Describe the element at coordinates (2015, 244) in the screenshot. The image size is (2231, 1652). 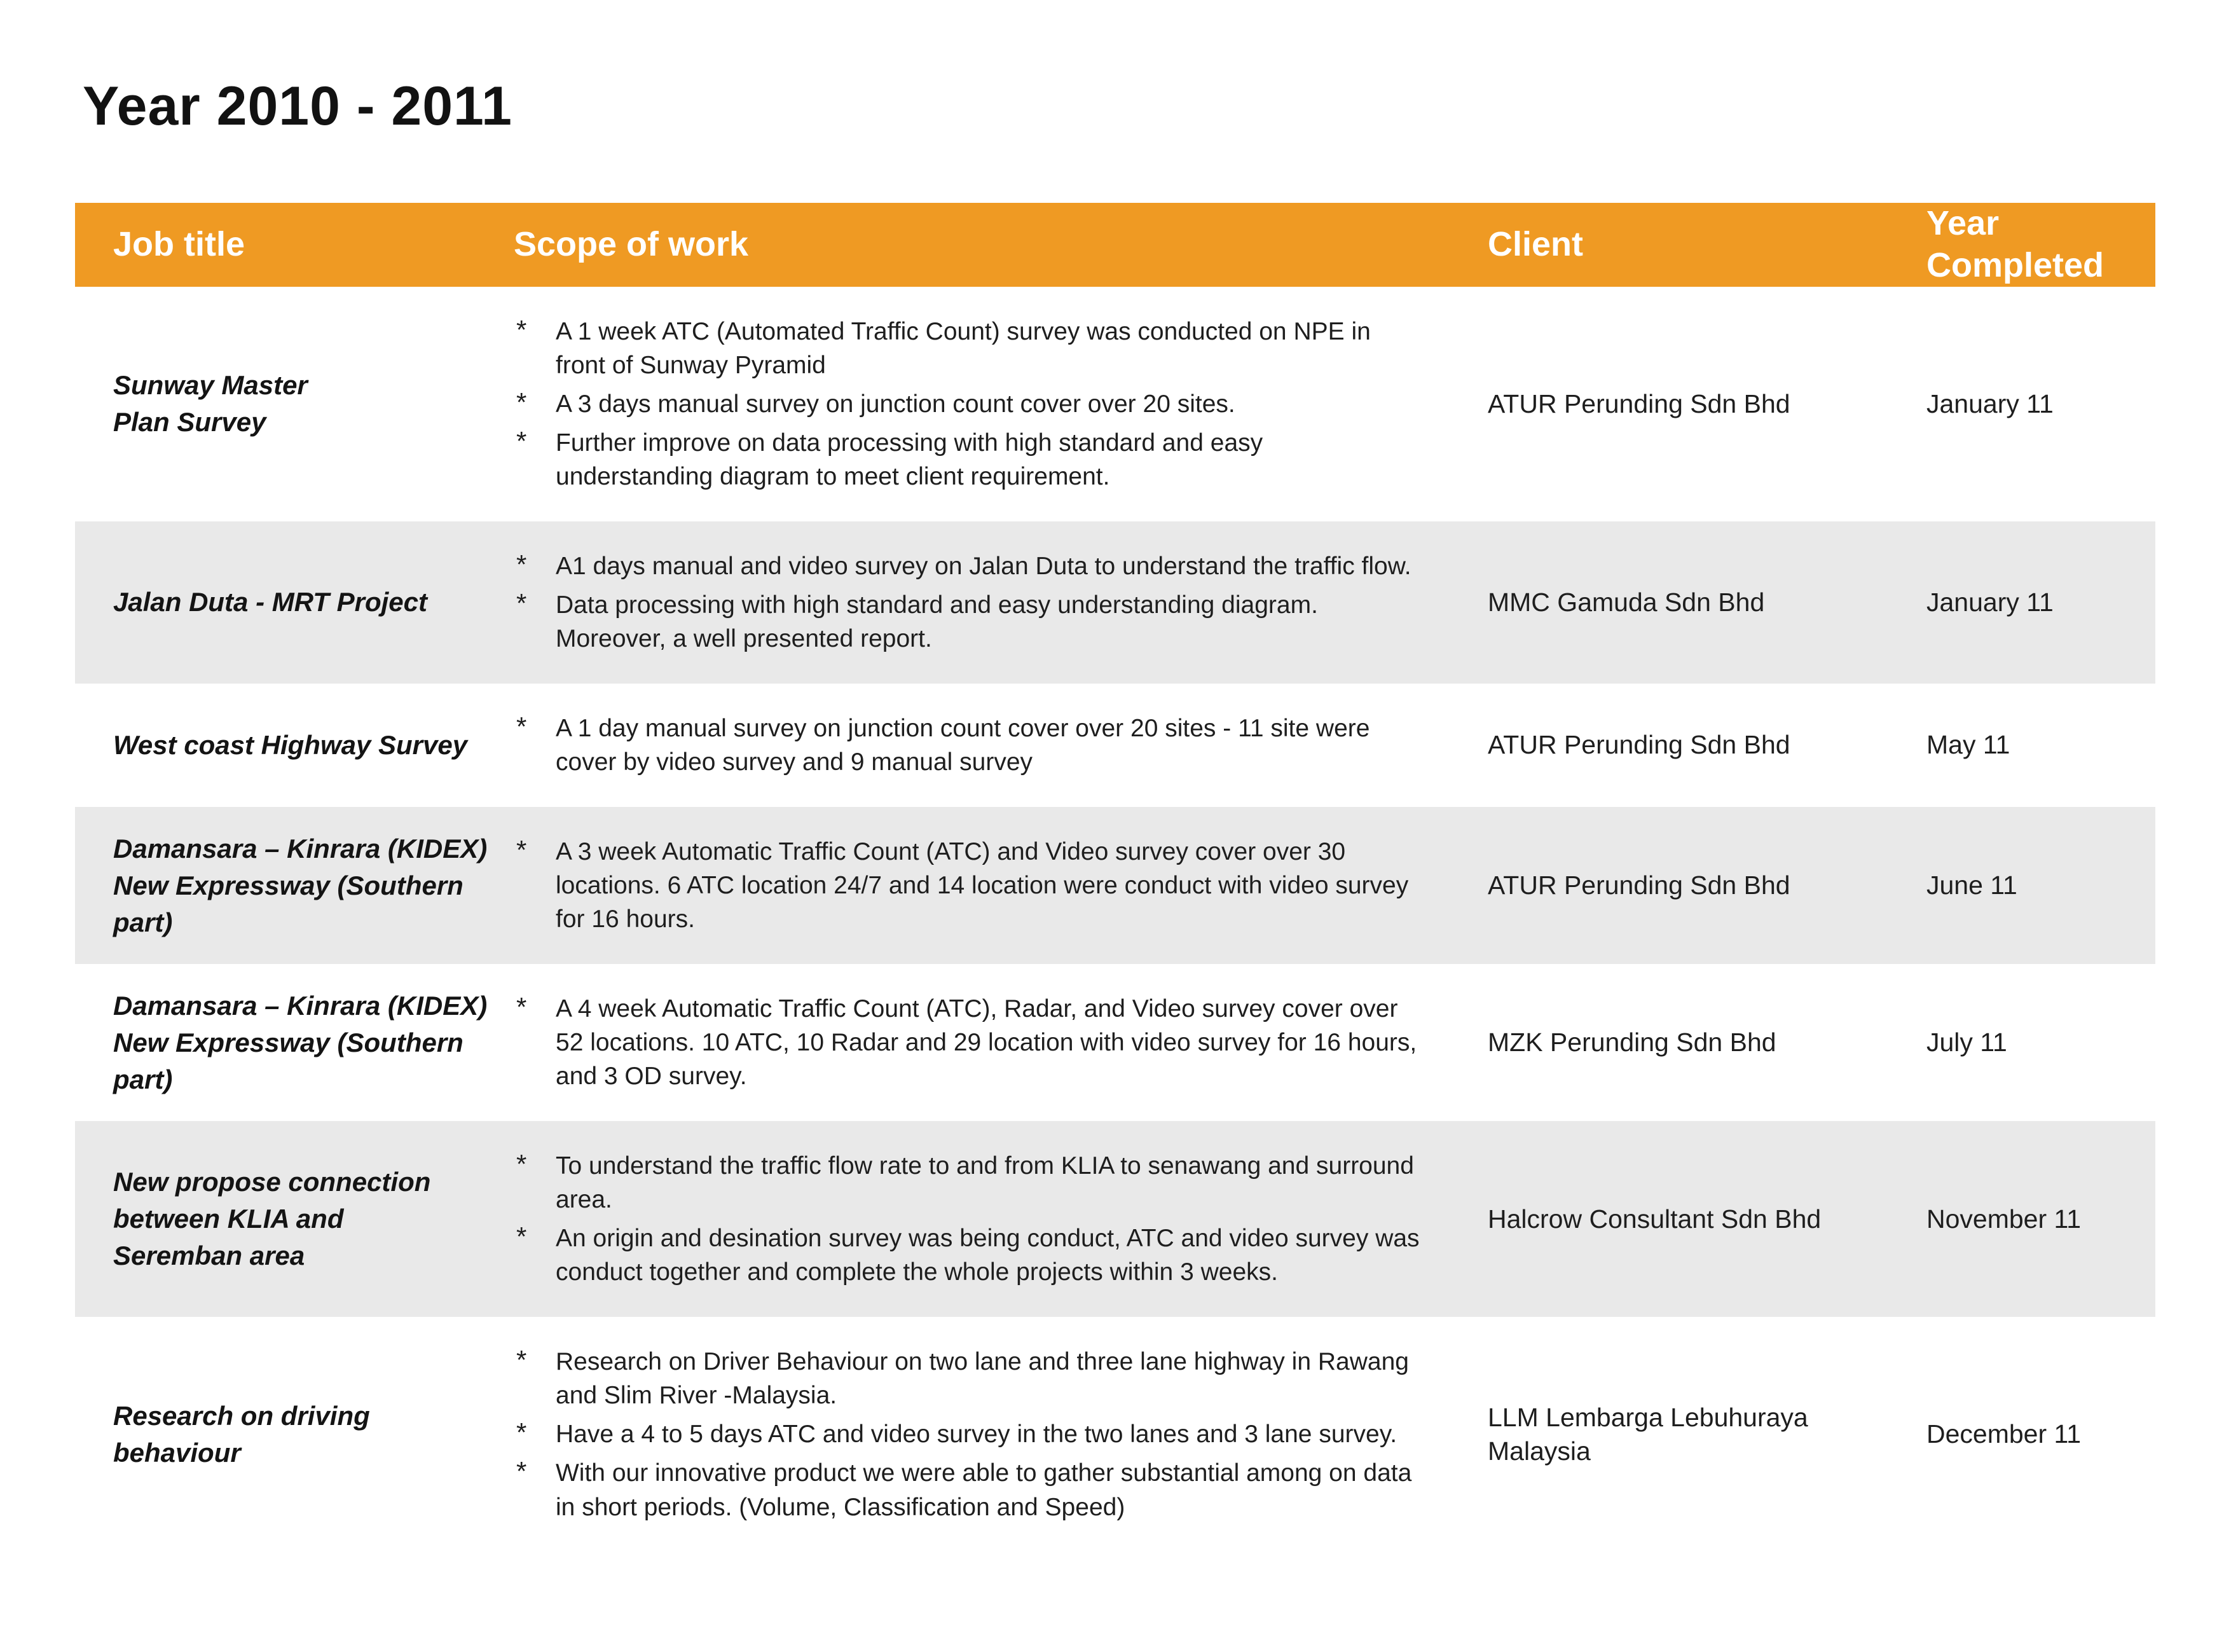
I see `column-header-year-completed: Year Completed` at that location.